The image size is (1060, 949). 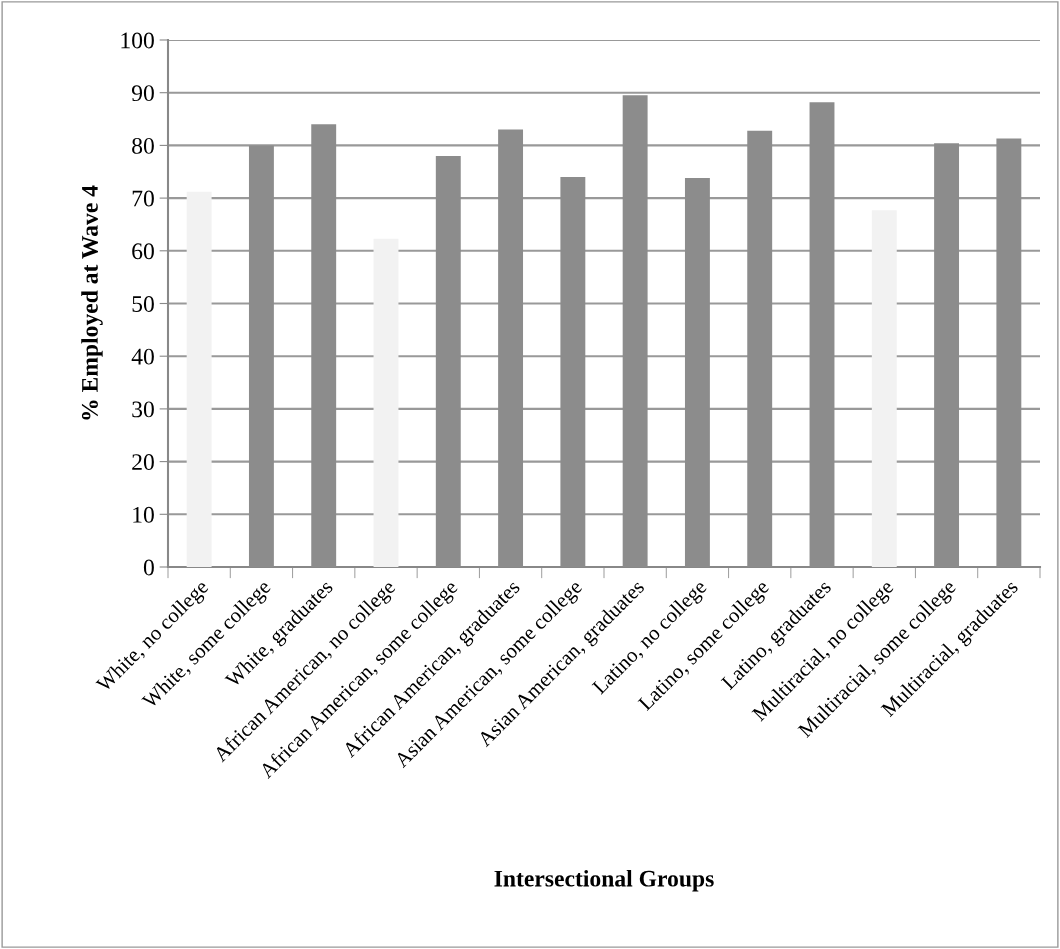 What do you see at coordinates (142, 93) in the screenshot?
I see `y-tick-label: 90` at bounding box center [142, 93].